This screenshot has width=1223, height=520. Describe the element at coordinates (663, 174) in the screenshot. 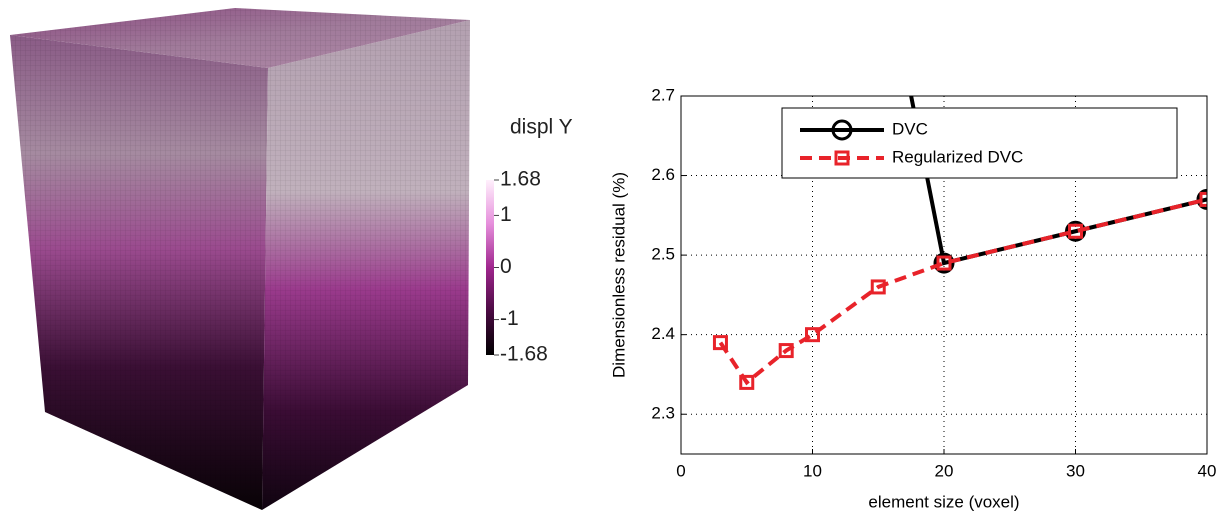

I see `y-tick-label: 2.6` at that location.